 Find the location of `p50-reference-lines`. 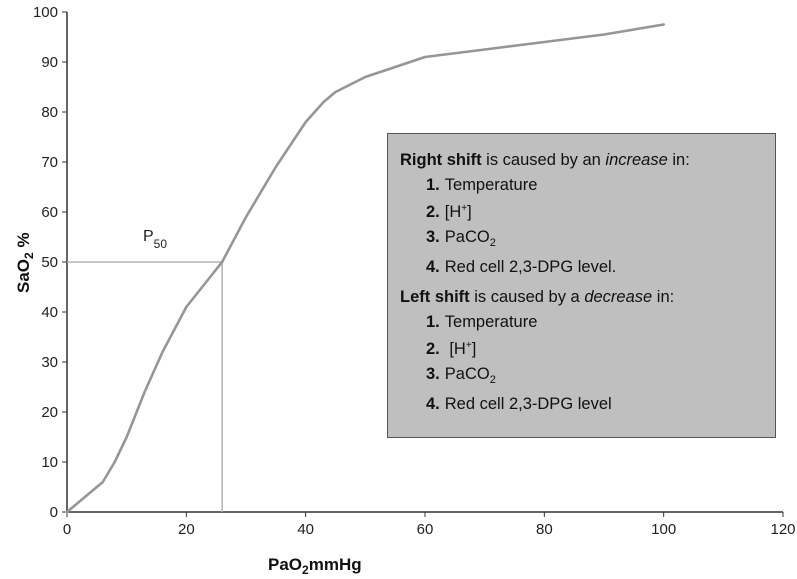

p50-reference-lines is located at coordinates (145, 386).